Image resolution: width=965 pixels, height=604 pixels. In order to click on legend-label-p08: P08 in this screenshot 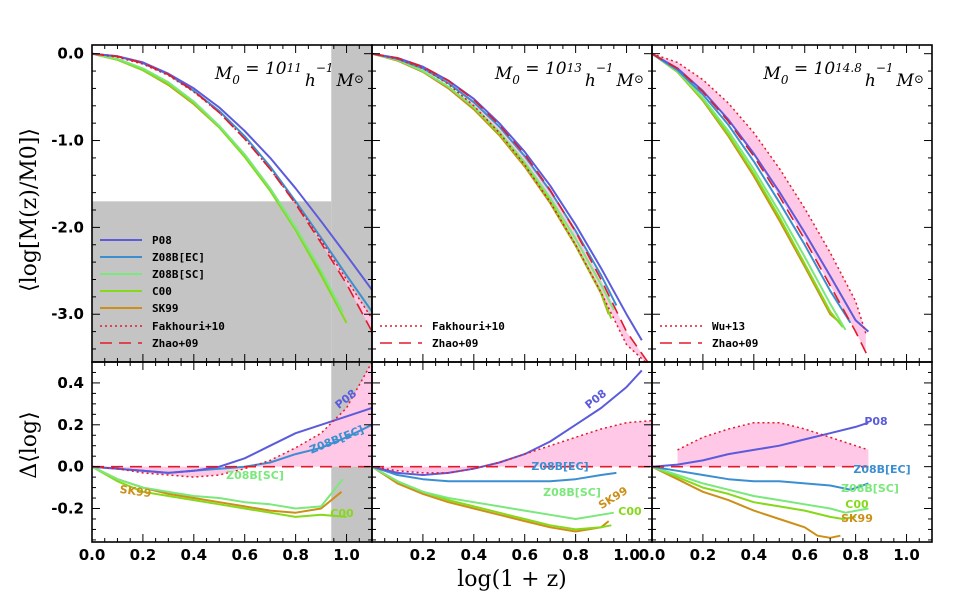, I will do `click(162, 240)`.